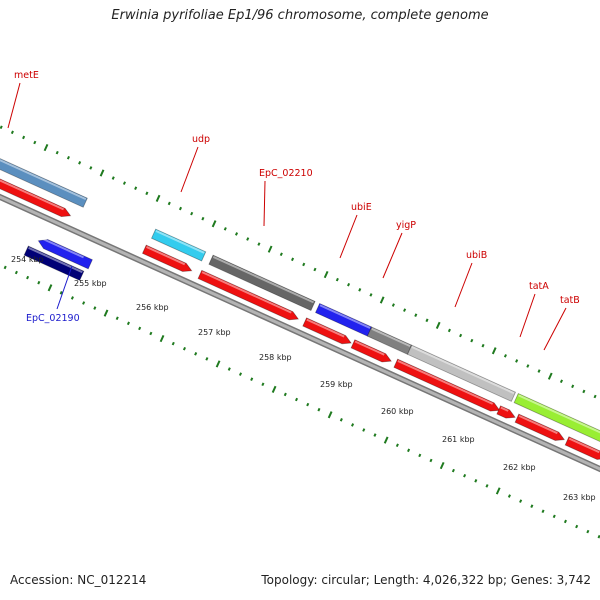  Describe the element at coordinates (389, 340) in the screenshot. I see `gene-block-yigp` at that location.